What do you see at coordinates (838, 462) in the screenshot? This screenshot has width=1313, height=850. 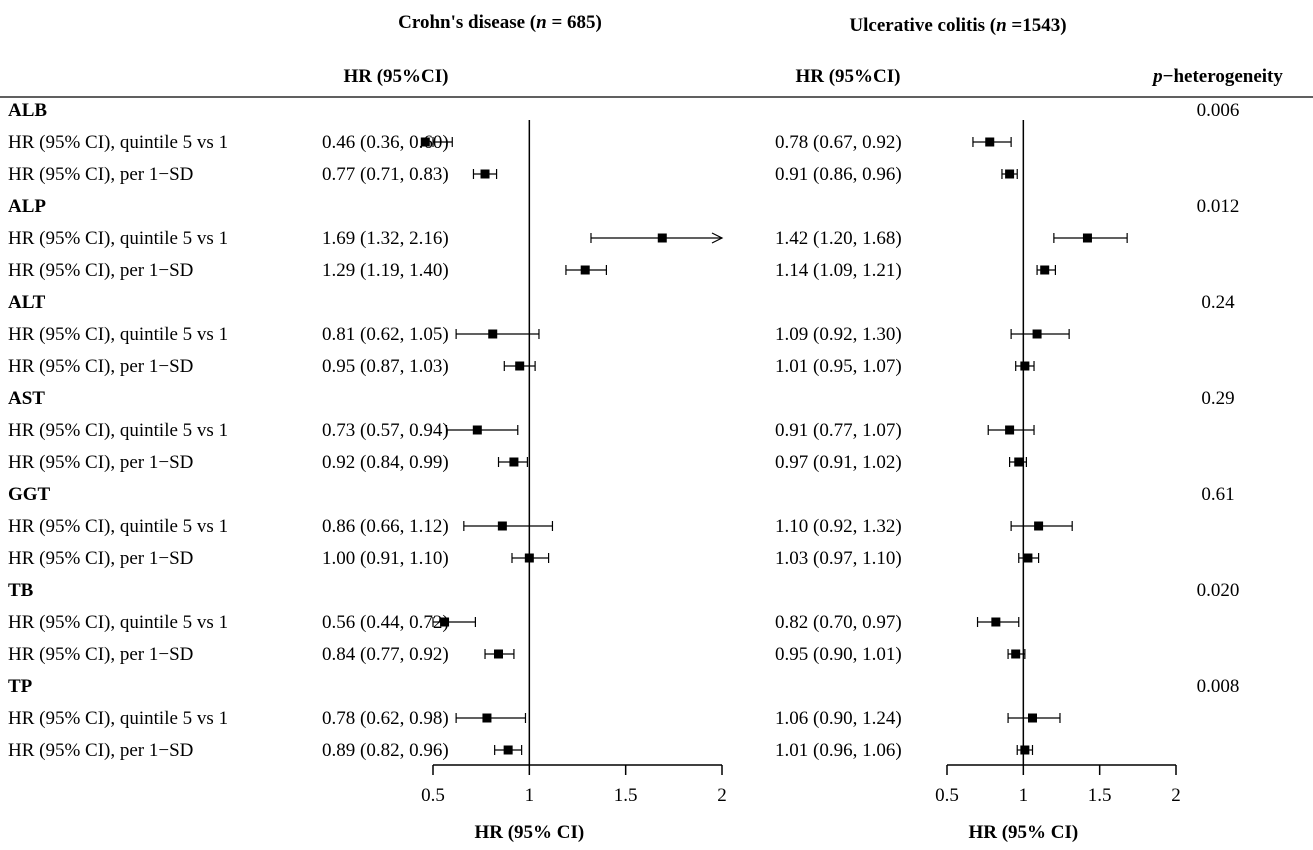 I see `hr-text-uc: 0.97 (0.91, 1.02)` at bounding box center [838, 462].